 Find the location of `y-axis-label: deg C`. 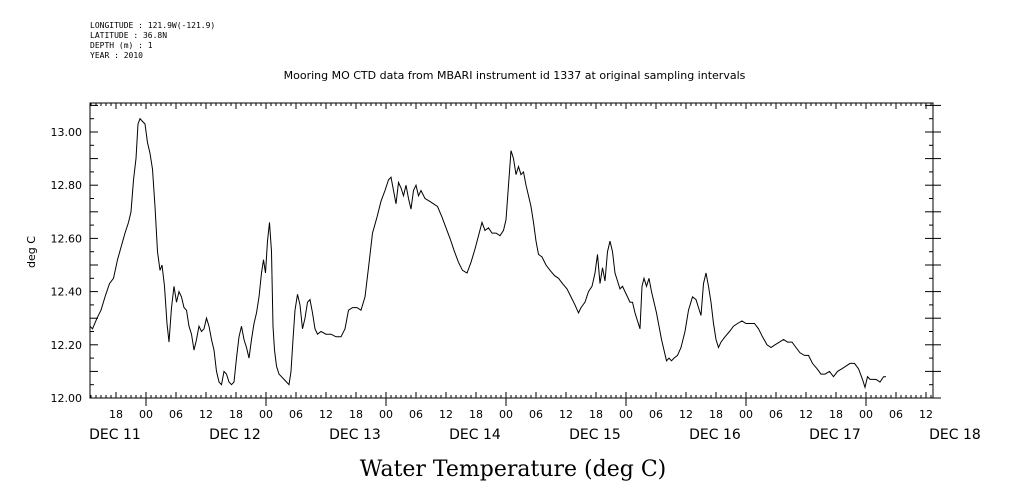

y-axis-label: deg C is located at coordinates (31, 252).